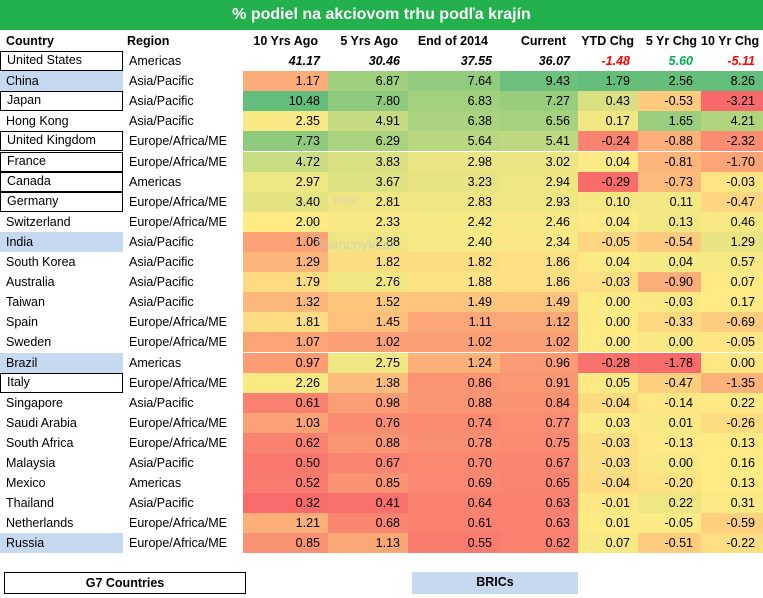  Describe the element at coordinates (732, 442) in the screenshot. I see `cell-c10: 0.13` at that location.